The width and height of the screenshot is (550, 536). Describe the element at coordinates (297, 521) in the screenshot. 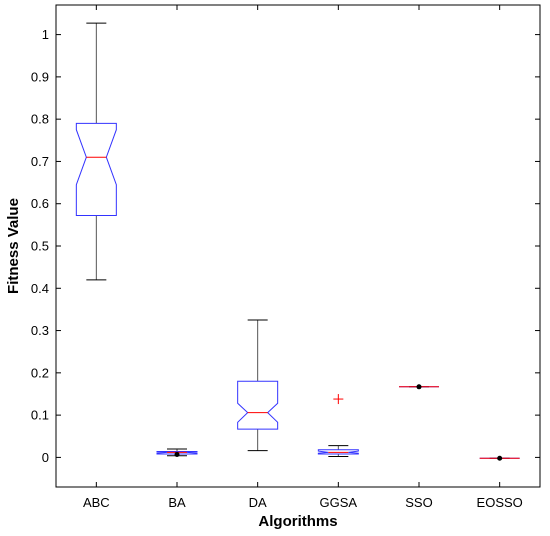

I see `x-axis-title: Algorithms` at that location.